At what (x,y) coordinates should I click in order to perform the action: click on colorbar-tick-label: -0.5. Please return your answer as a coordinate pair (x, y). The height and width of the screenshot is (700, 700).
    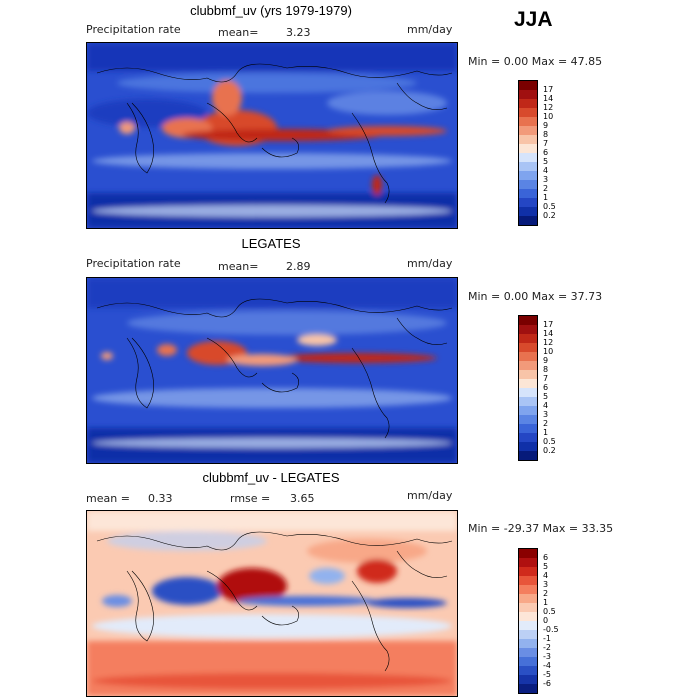
    Looking at the image, I should click on (551, 629).